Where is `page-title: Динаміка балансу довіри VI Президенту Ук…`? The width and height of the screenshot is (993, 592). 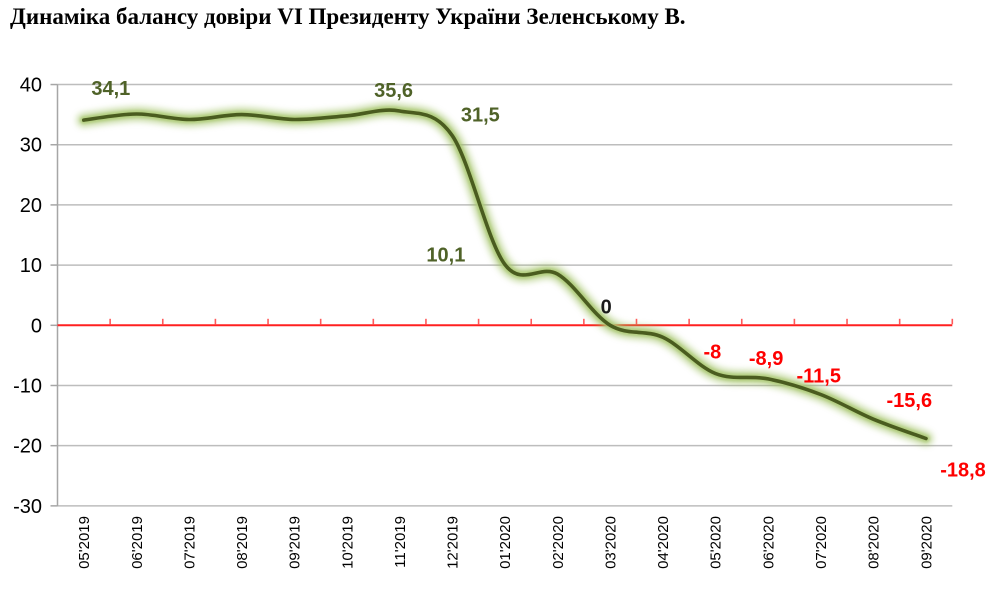
page-title: Динаміка балансу довіри VI Президенту Ук… is located at coordinates (348, 16).